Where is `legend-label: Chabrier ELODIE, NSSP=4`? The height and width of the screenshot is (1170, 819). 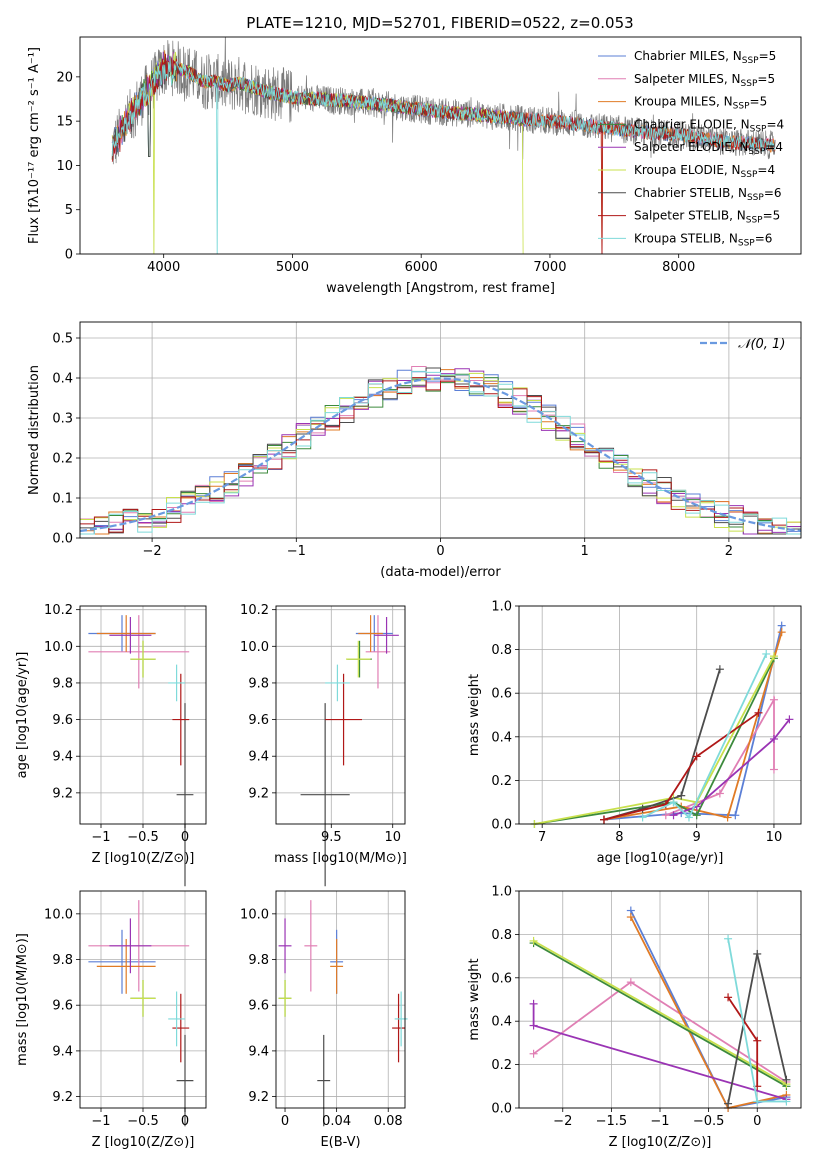 legend-label: Chabrier ELODIE, NSSP=4 is located at coordinates (709, 125).